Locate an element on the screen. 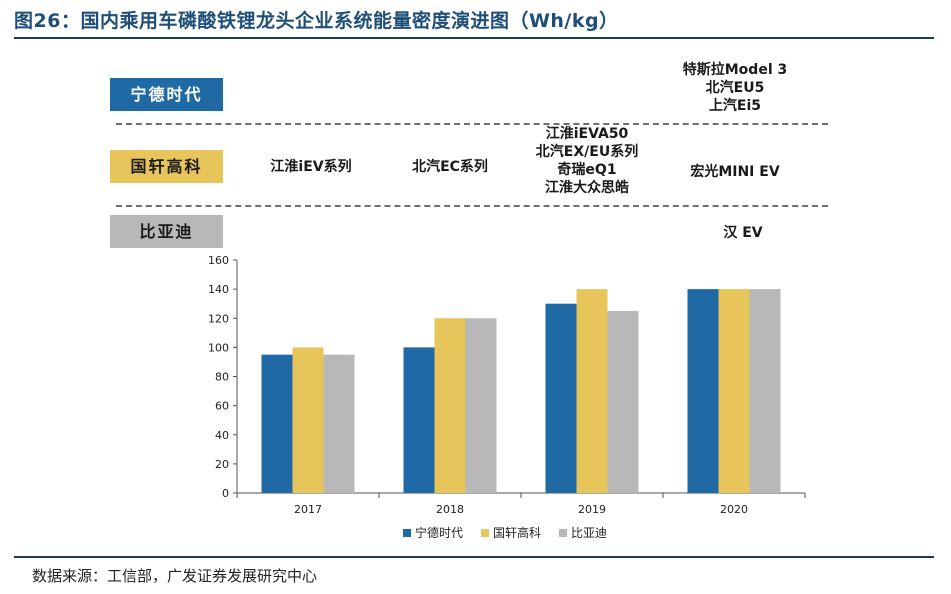 The width and height of the screenshot is (951, 594). model-label: 汉 EV is located at coordinates (743, 233).